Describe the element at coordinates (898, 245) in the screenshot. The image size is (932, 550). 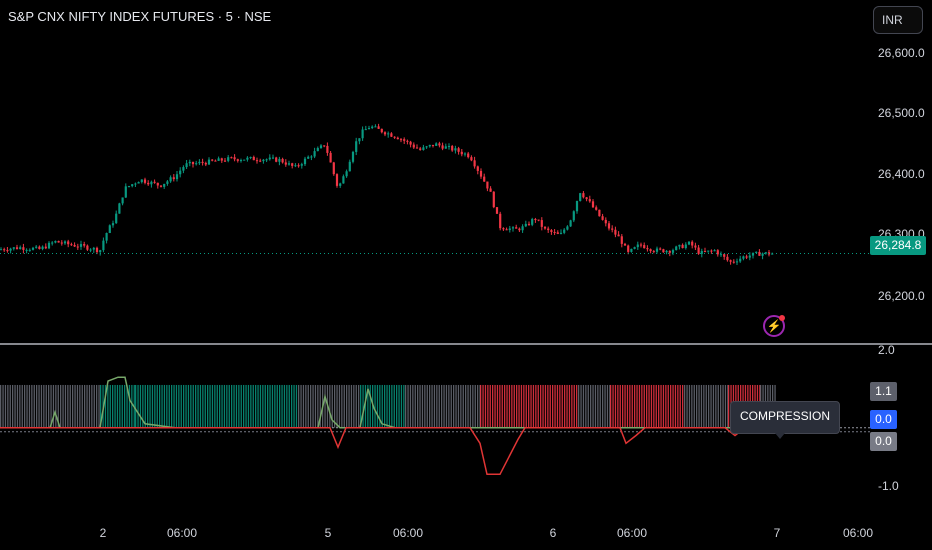
I see `last-price-badge: 26,284.8` at that location.